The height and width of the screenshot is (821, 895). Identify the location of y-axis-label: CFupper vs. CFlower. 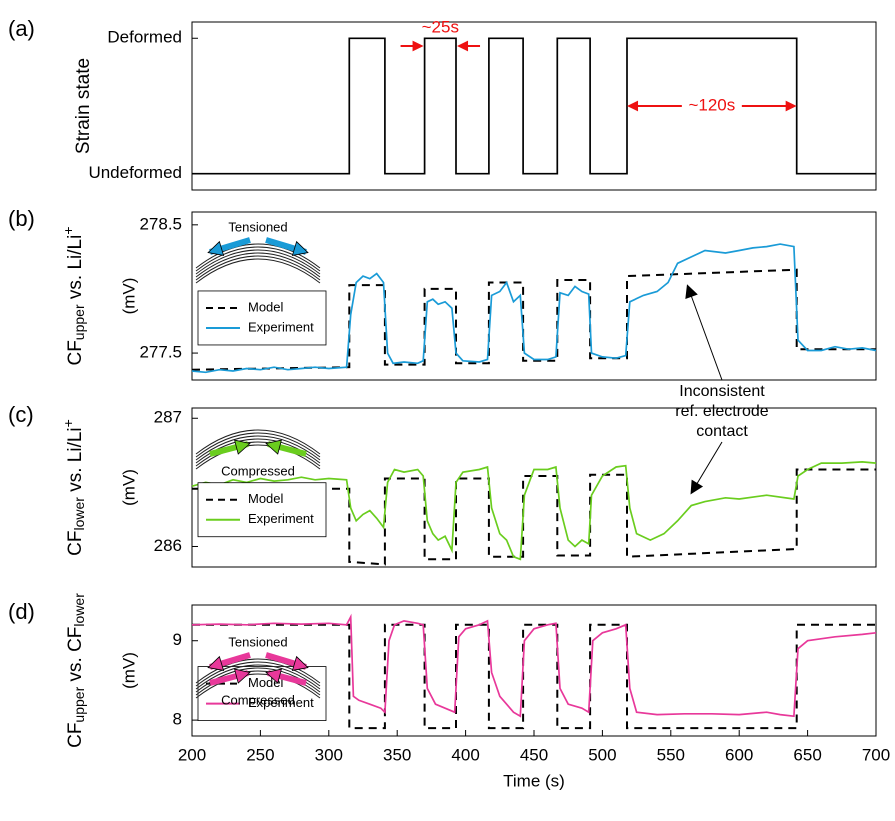
(76, 670).